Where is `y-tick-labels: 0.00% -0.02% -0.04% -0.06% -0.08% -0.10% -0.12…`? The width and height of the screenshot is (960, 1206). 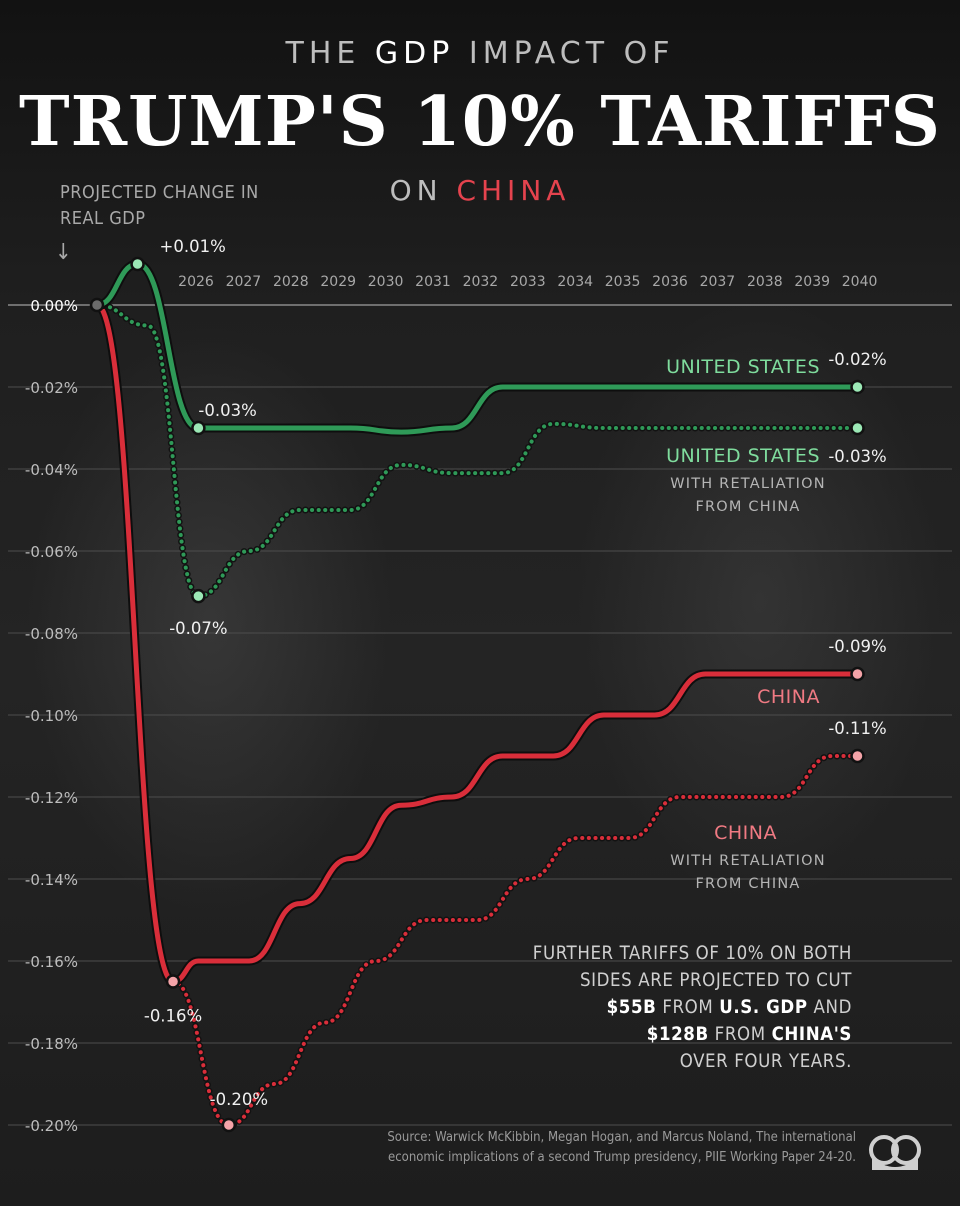 y-tick-labels: 0.00% -0.02% -0.04% -0.06% -0.08% -0.10% -0.12… is located at coordinates (51, 716).